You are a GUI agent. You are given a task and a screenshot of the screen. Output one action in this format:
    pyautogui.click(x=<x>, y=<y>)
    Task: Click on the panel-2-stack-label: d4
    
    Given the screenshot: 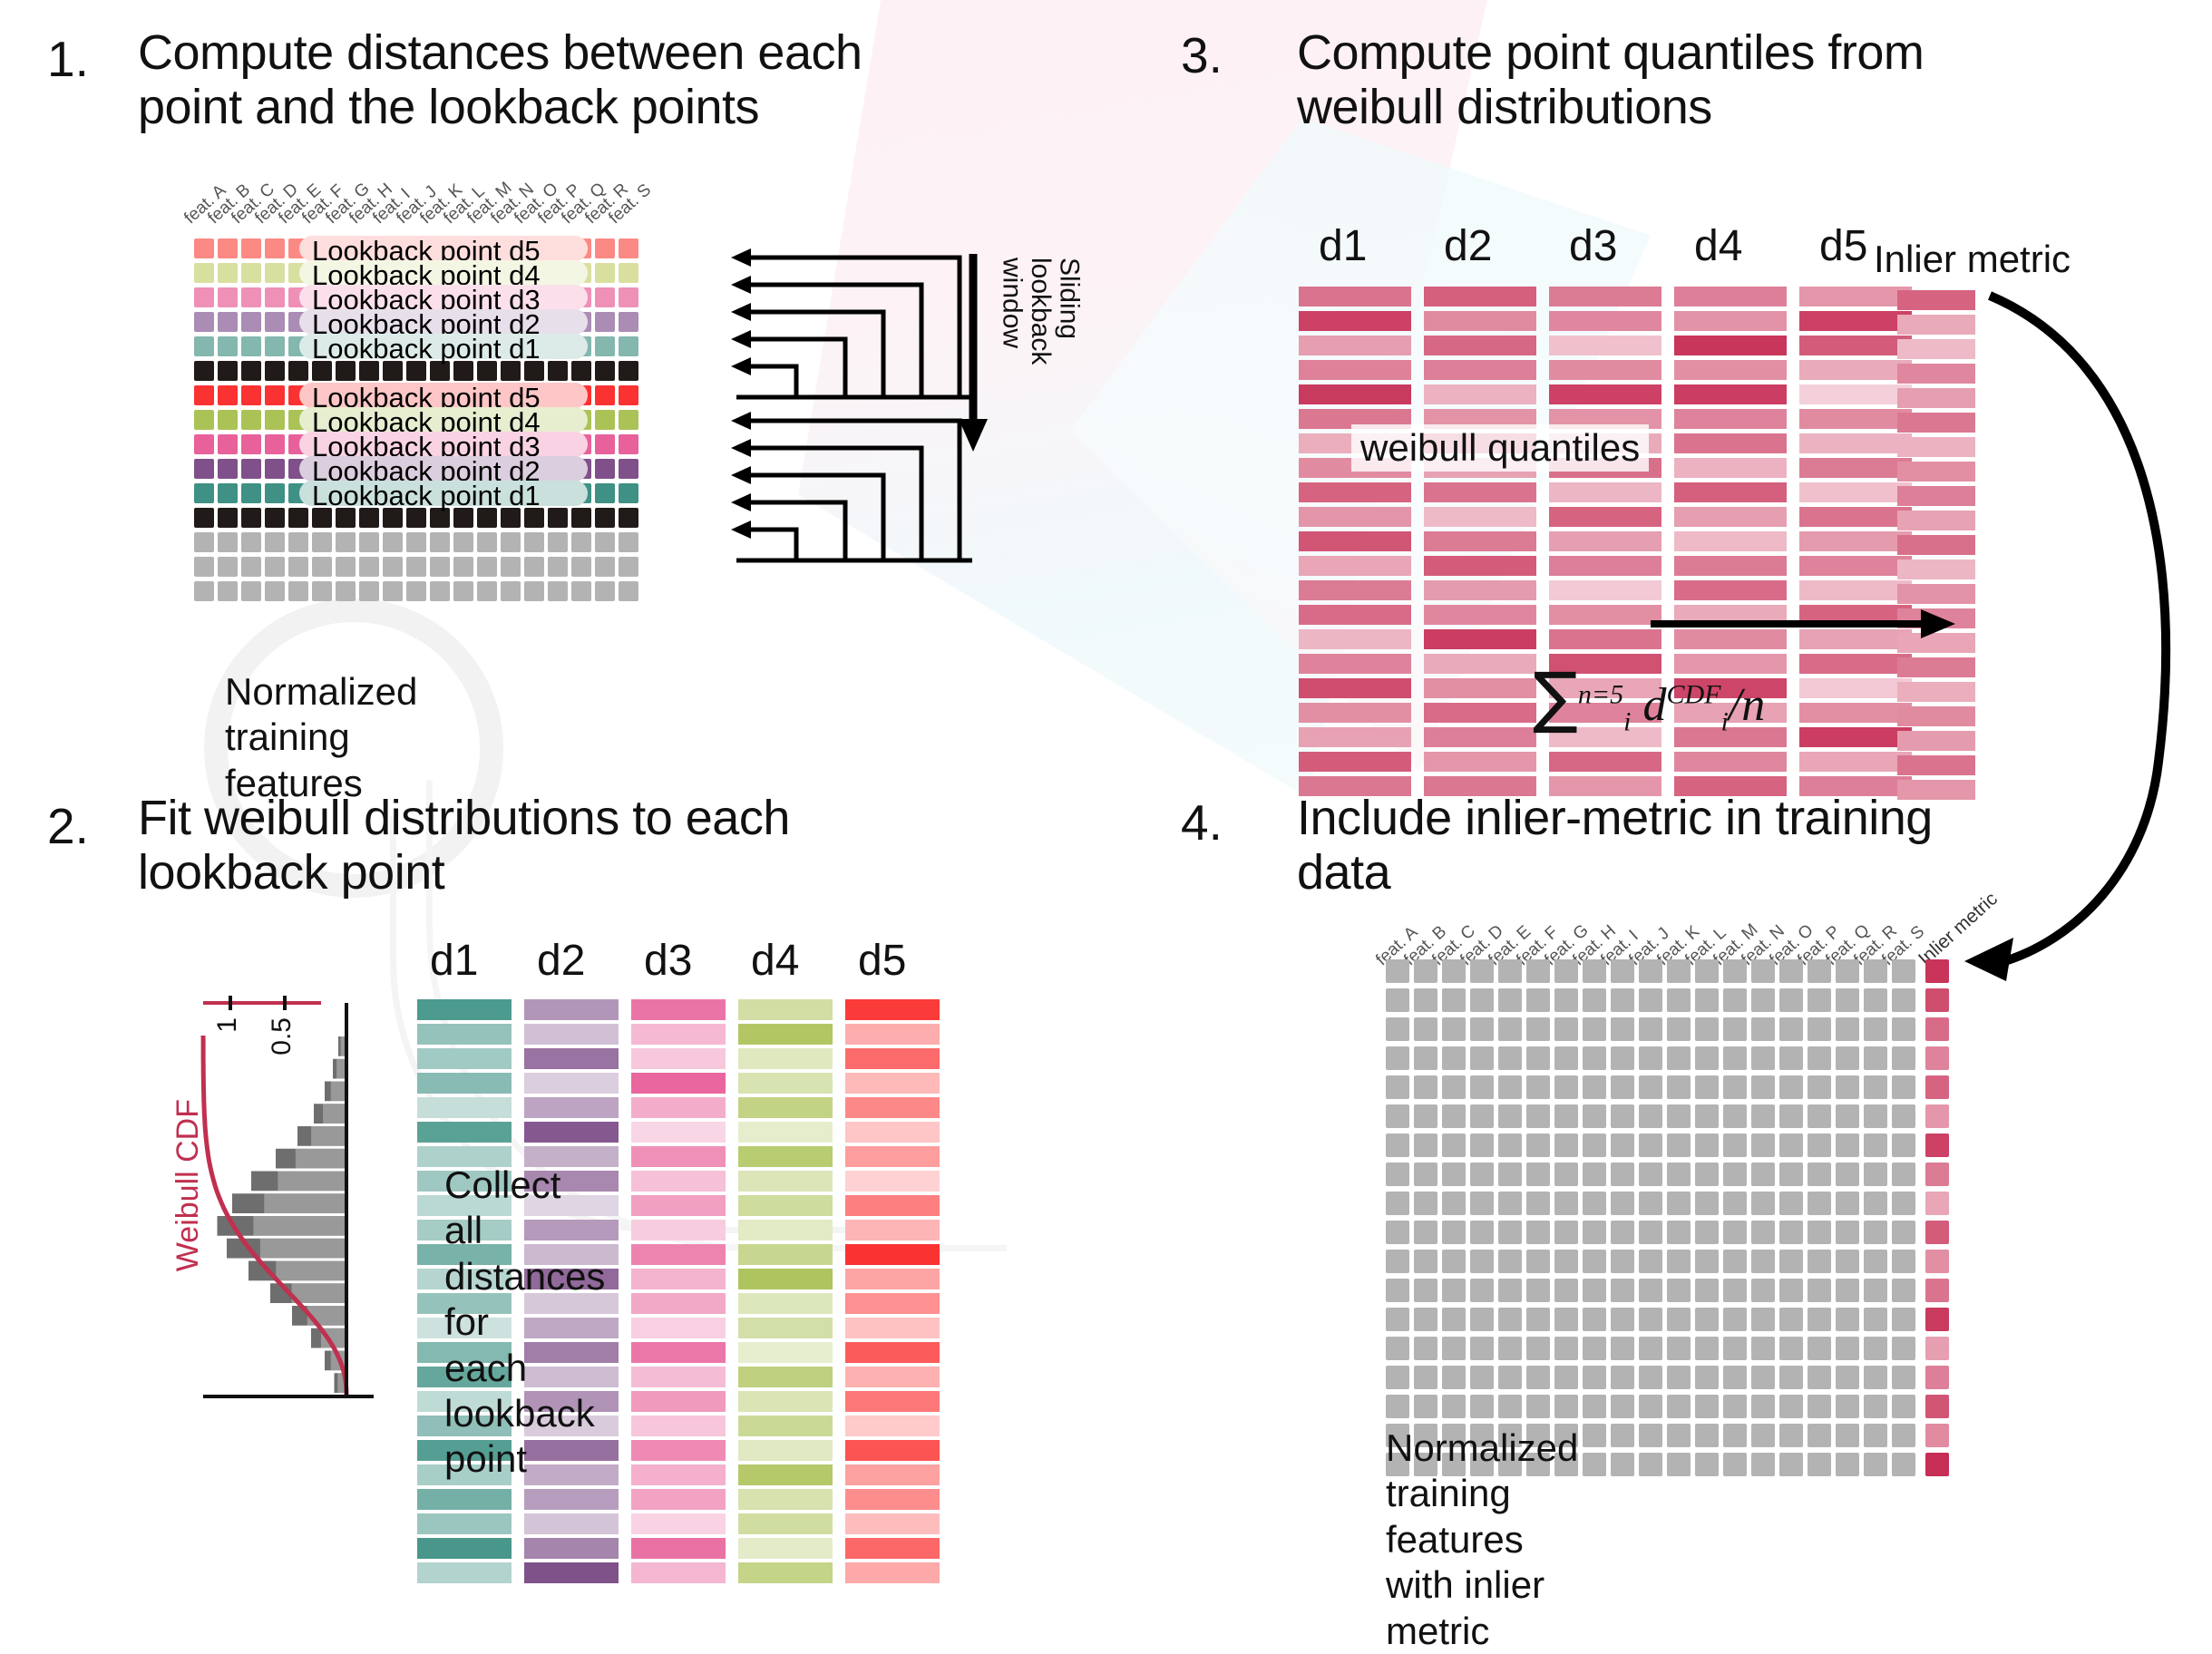 What is the action you would take?
    pyautogui.click(x=776, y=961)
    